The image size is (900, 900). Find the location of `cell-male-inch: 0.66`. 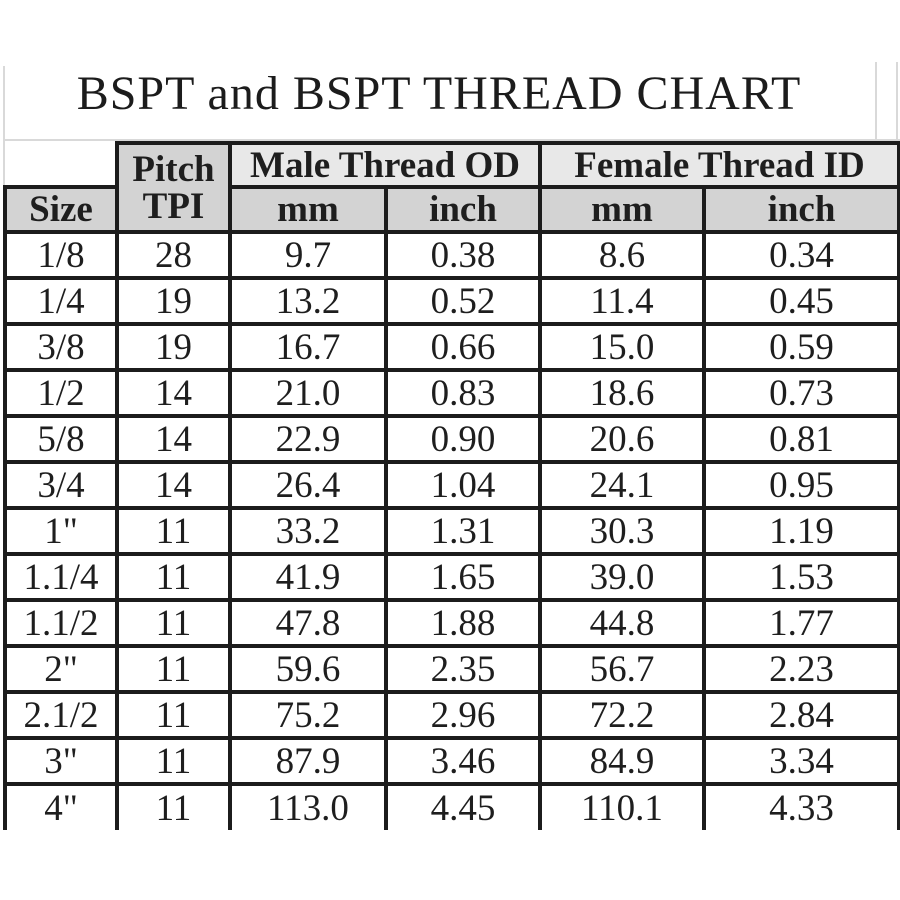

cell-male-inch: 0.66 is located at coordinates (463, 347).